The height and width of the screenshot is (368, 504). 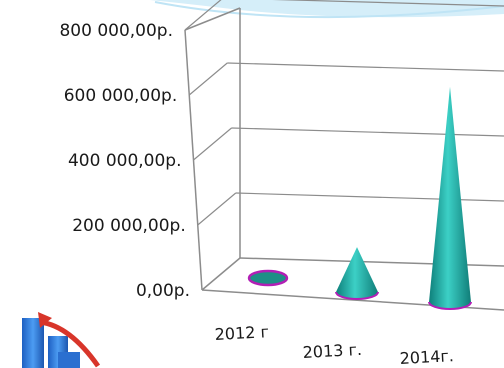 What do you see at coordinates (221, 274) in the screenshot?
I see `floor-left-edge` at bounding box center [221, 274].